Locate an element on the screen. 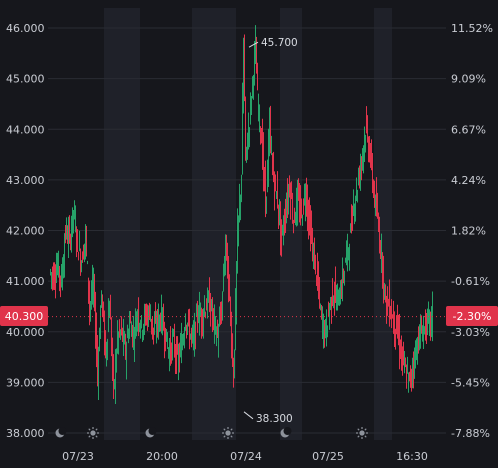  right-tick-3: 4.24% is located at coordinates (468, 180).